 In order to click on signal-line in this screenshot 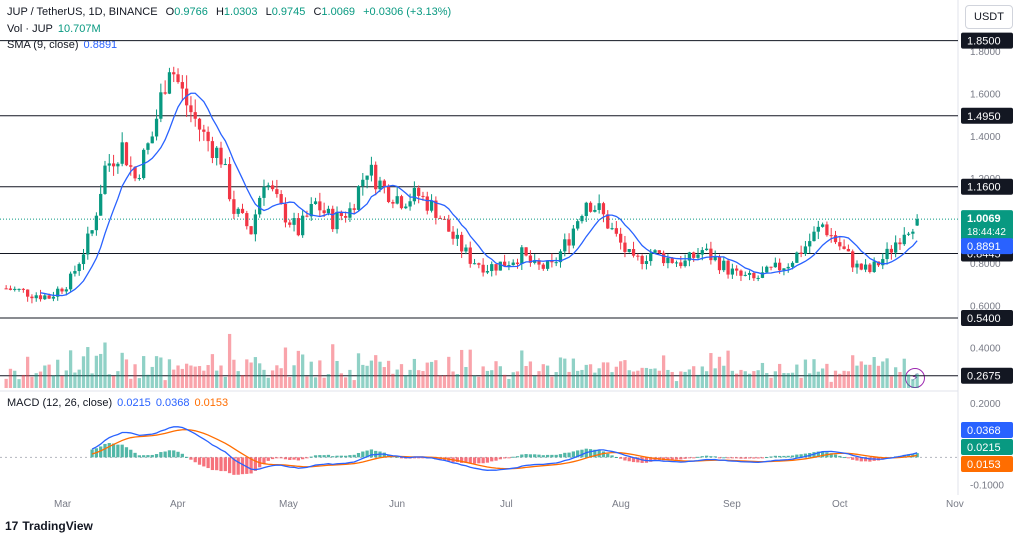, I will do `click(504, 449)`.